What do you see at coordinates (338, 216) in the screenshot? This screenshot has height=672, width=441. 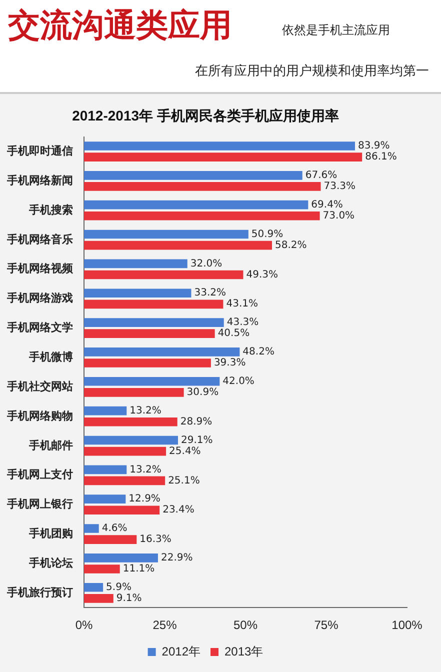 I see `data-label: 73.0%` at bounding box center [338, 216].